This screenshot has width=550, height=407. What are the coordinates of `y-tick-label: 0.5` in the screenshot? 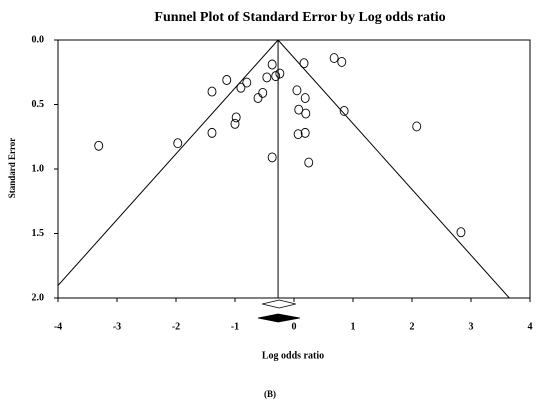 It's located at (38, 104).